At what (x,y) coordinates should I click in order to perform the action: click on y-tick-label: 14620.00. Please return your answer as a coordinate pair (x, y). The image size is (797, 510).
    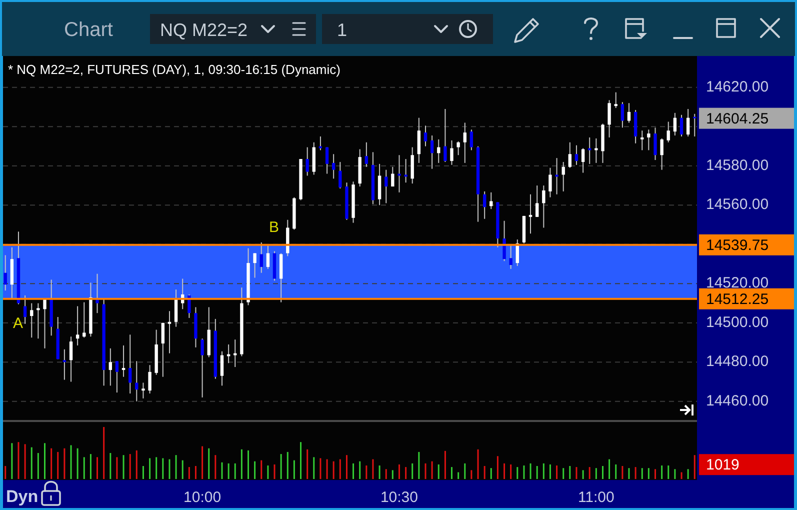
    Looking at the image, I should click on (737, 86).